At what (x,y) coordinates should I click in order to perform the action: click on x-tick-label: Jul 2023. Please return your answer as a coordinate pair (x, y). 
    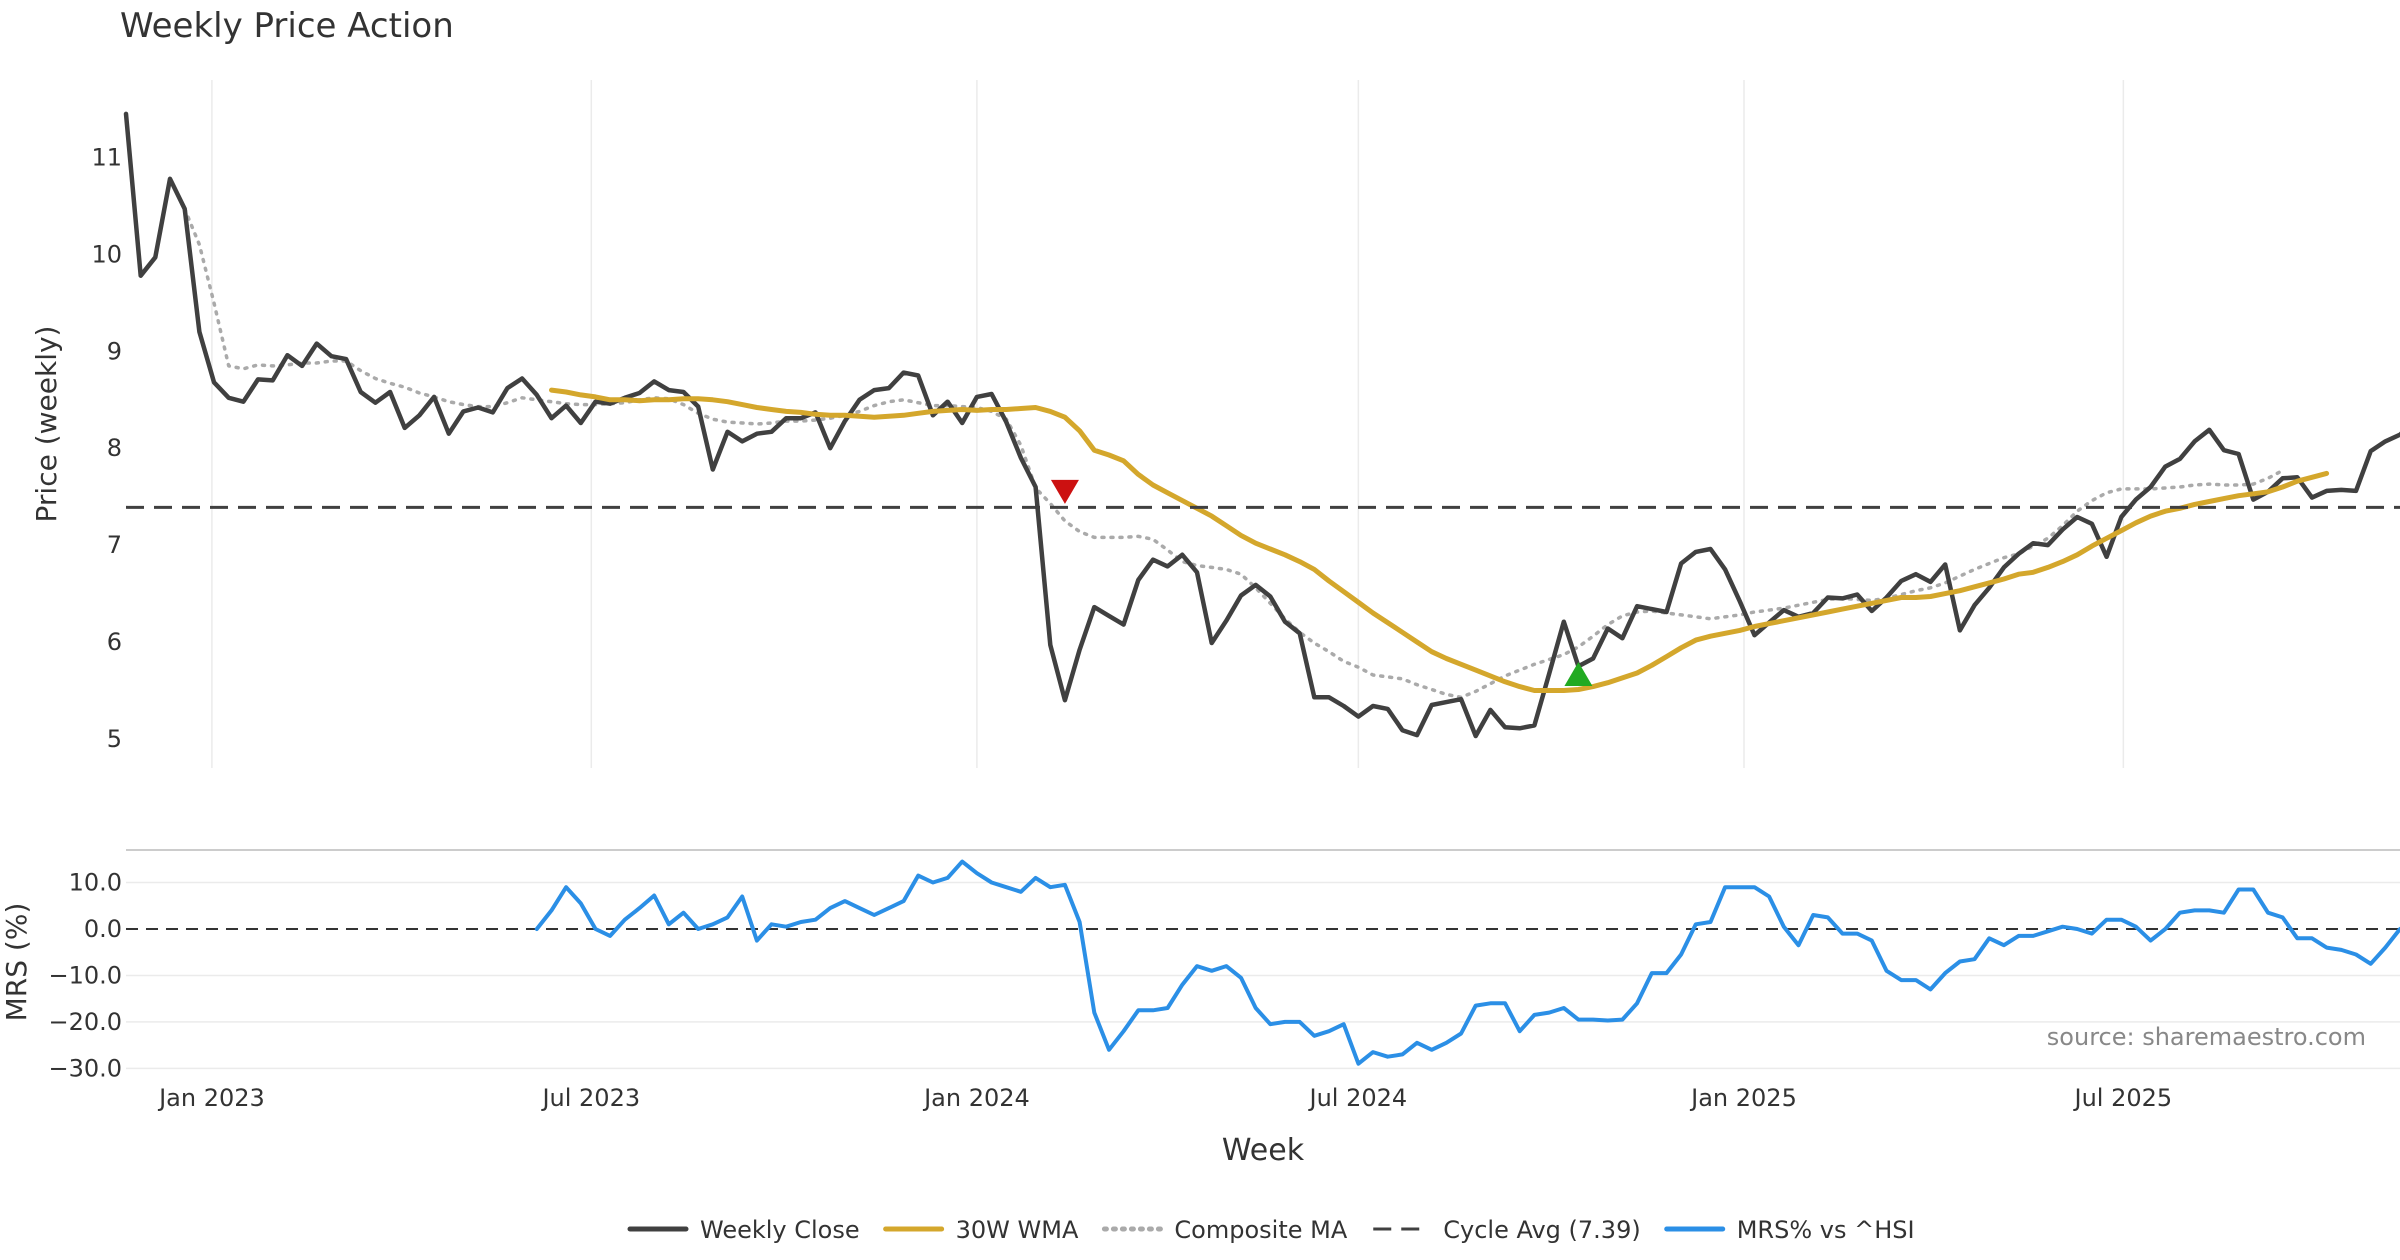
    Looking at the image, I should click on (590, 1098).